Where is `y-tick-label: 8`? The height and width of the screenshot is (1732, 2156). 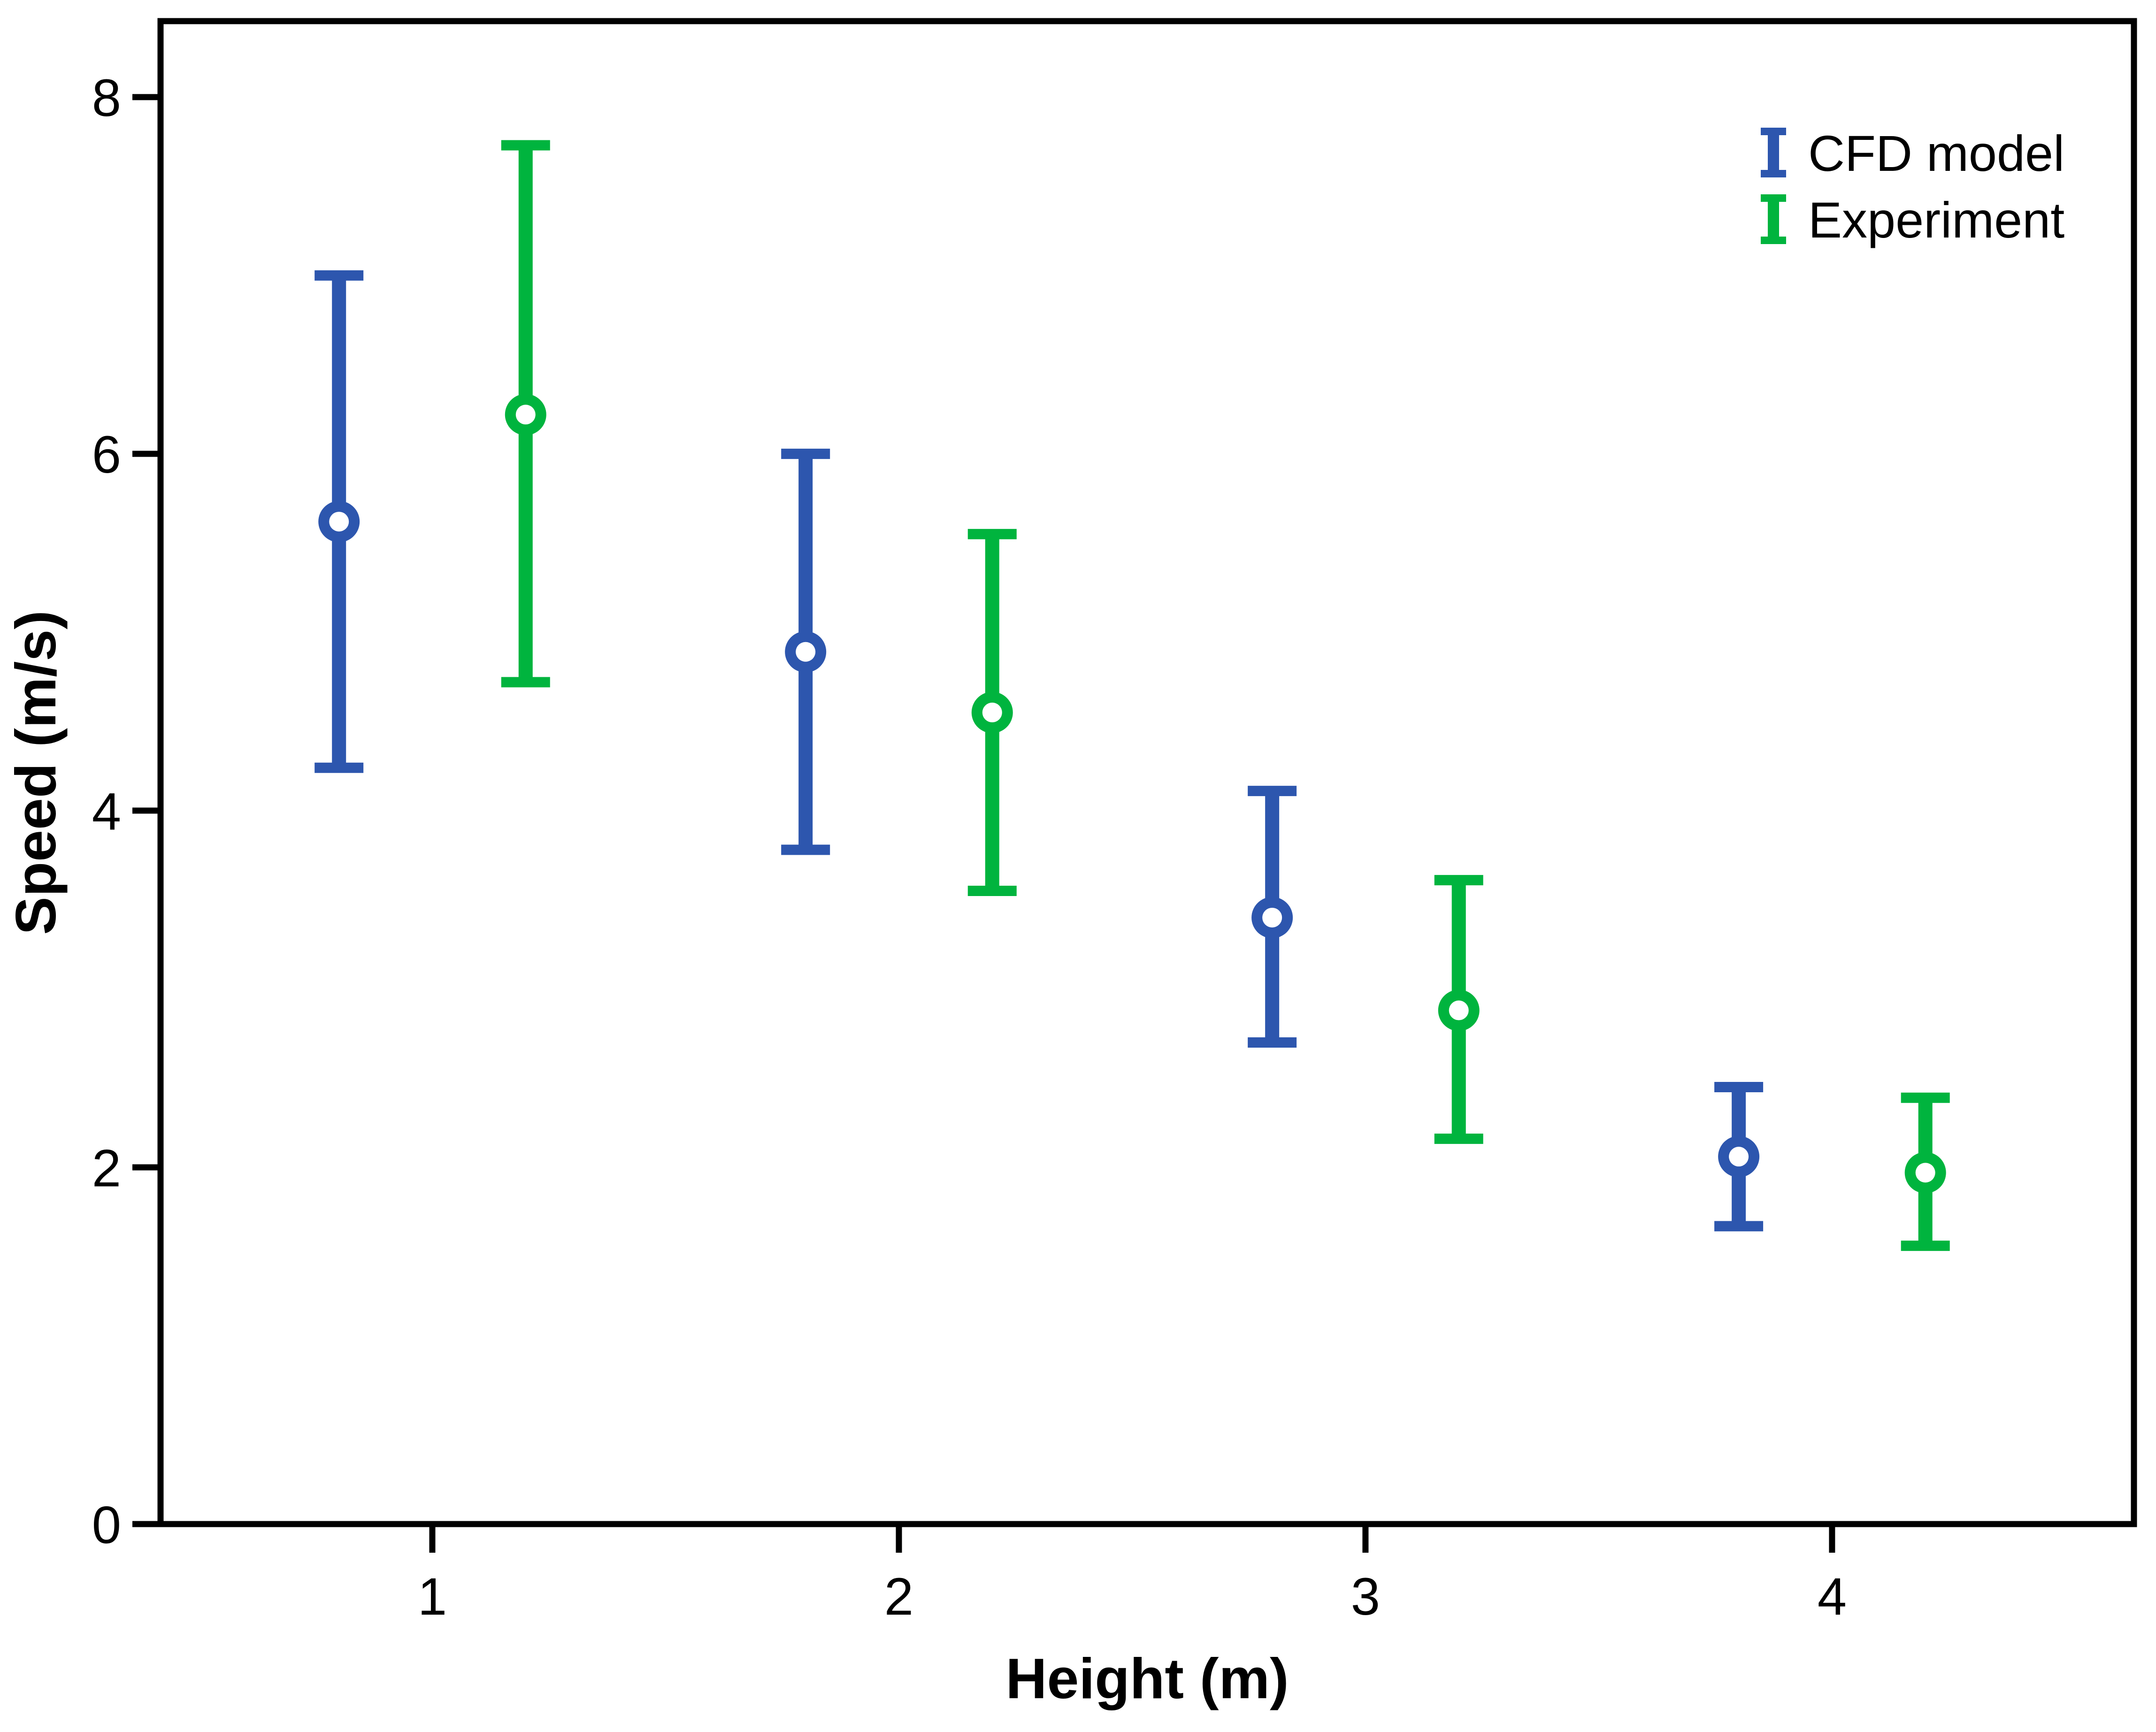 y-tick-label: 8 is located at coordinates (106, 98).